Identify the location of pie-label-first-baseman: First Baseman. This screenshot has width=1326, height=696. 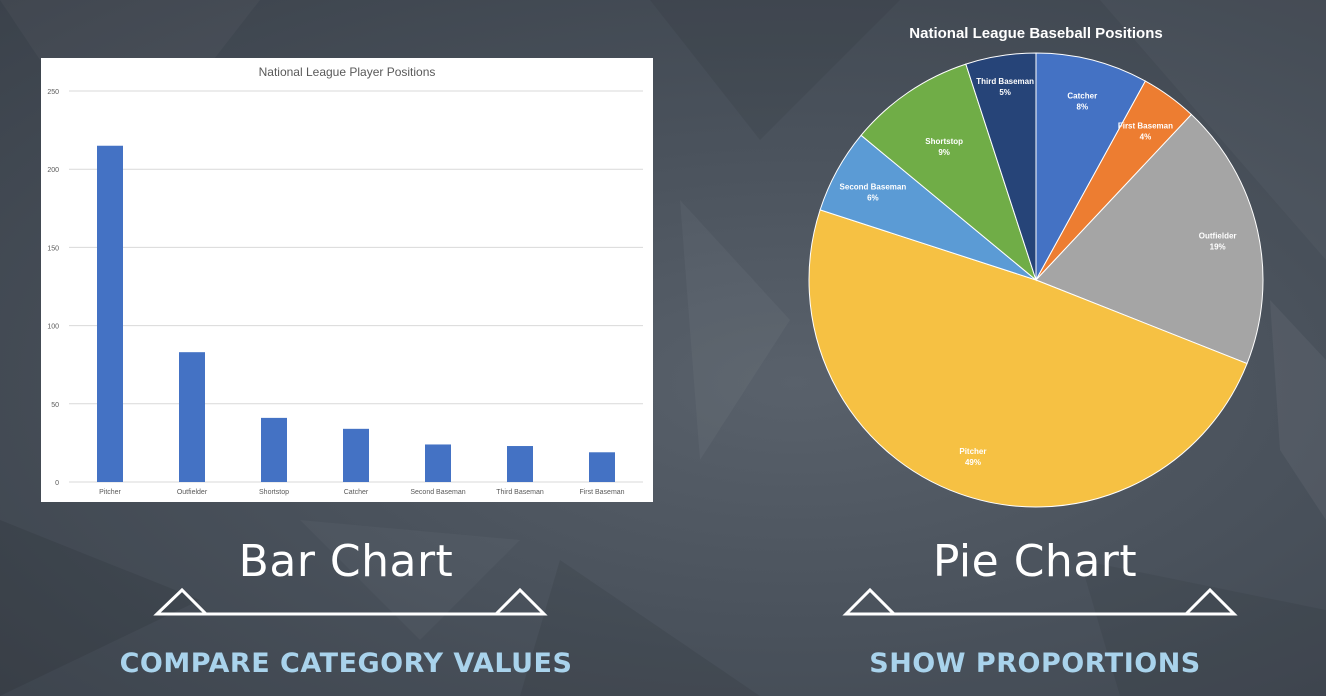
(1145, 125).